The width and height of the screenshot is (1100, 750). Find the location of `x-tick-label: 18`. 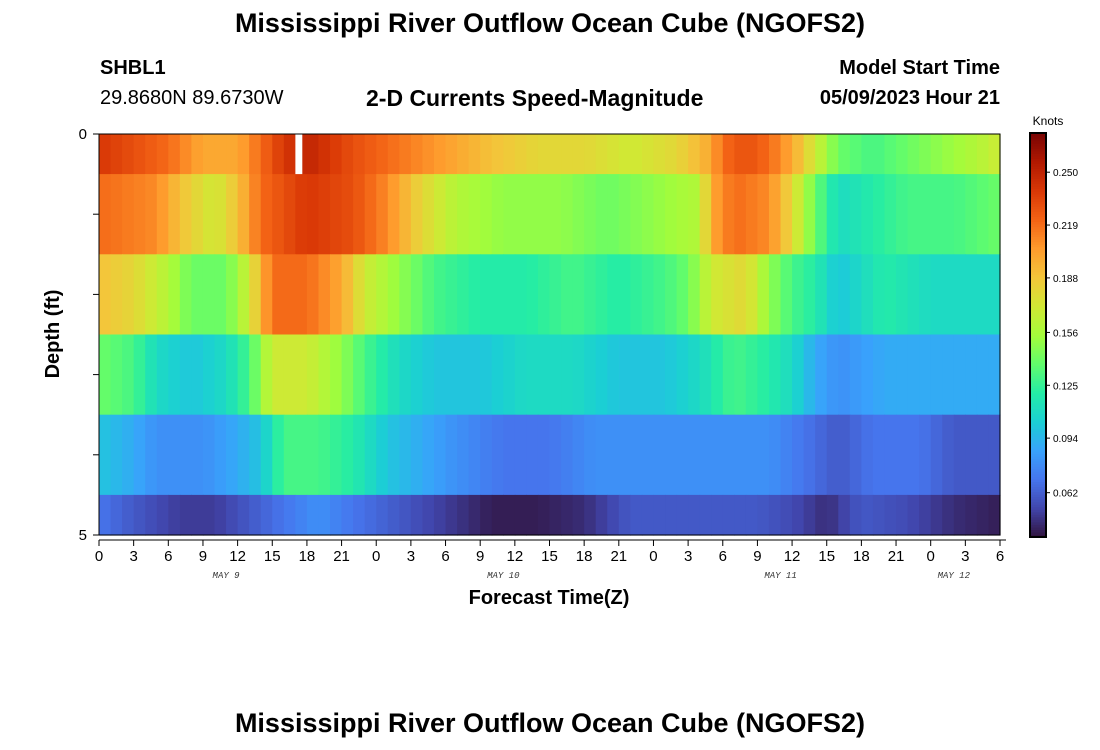

x-tick-label: 18 is located at coordinates (584, 556).